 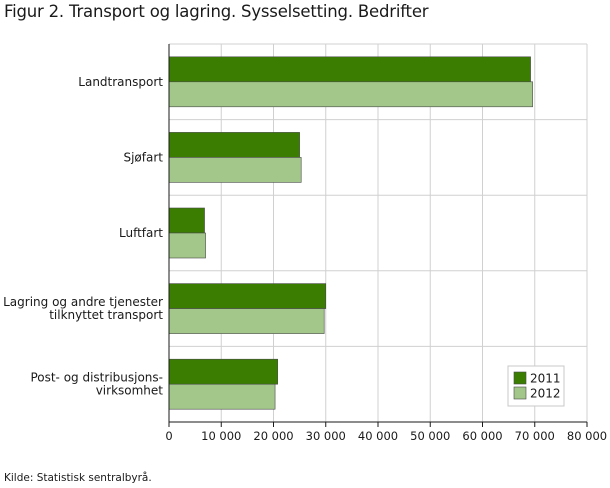 I want to click on x-tick-label-7: 70 000, so click(x=535, y=436).